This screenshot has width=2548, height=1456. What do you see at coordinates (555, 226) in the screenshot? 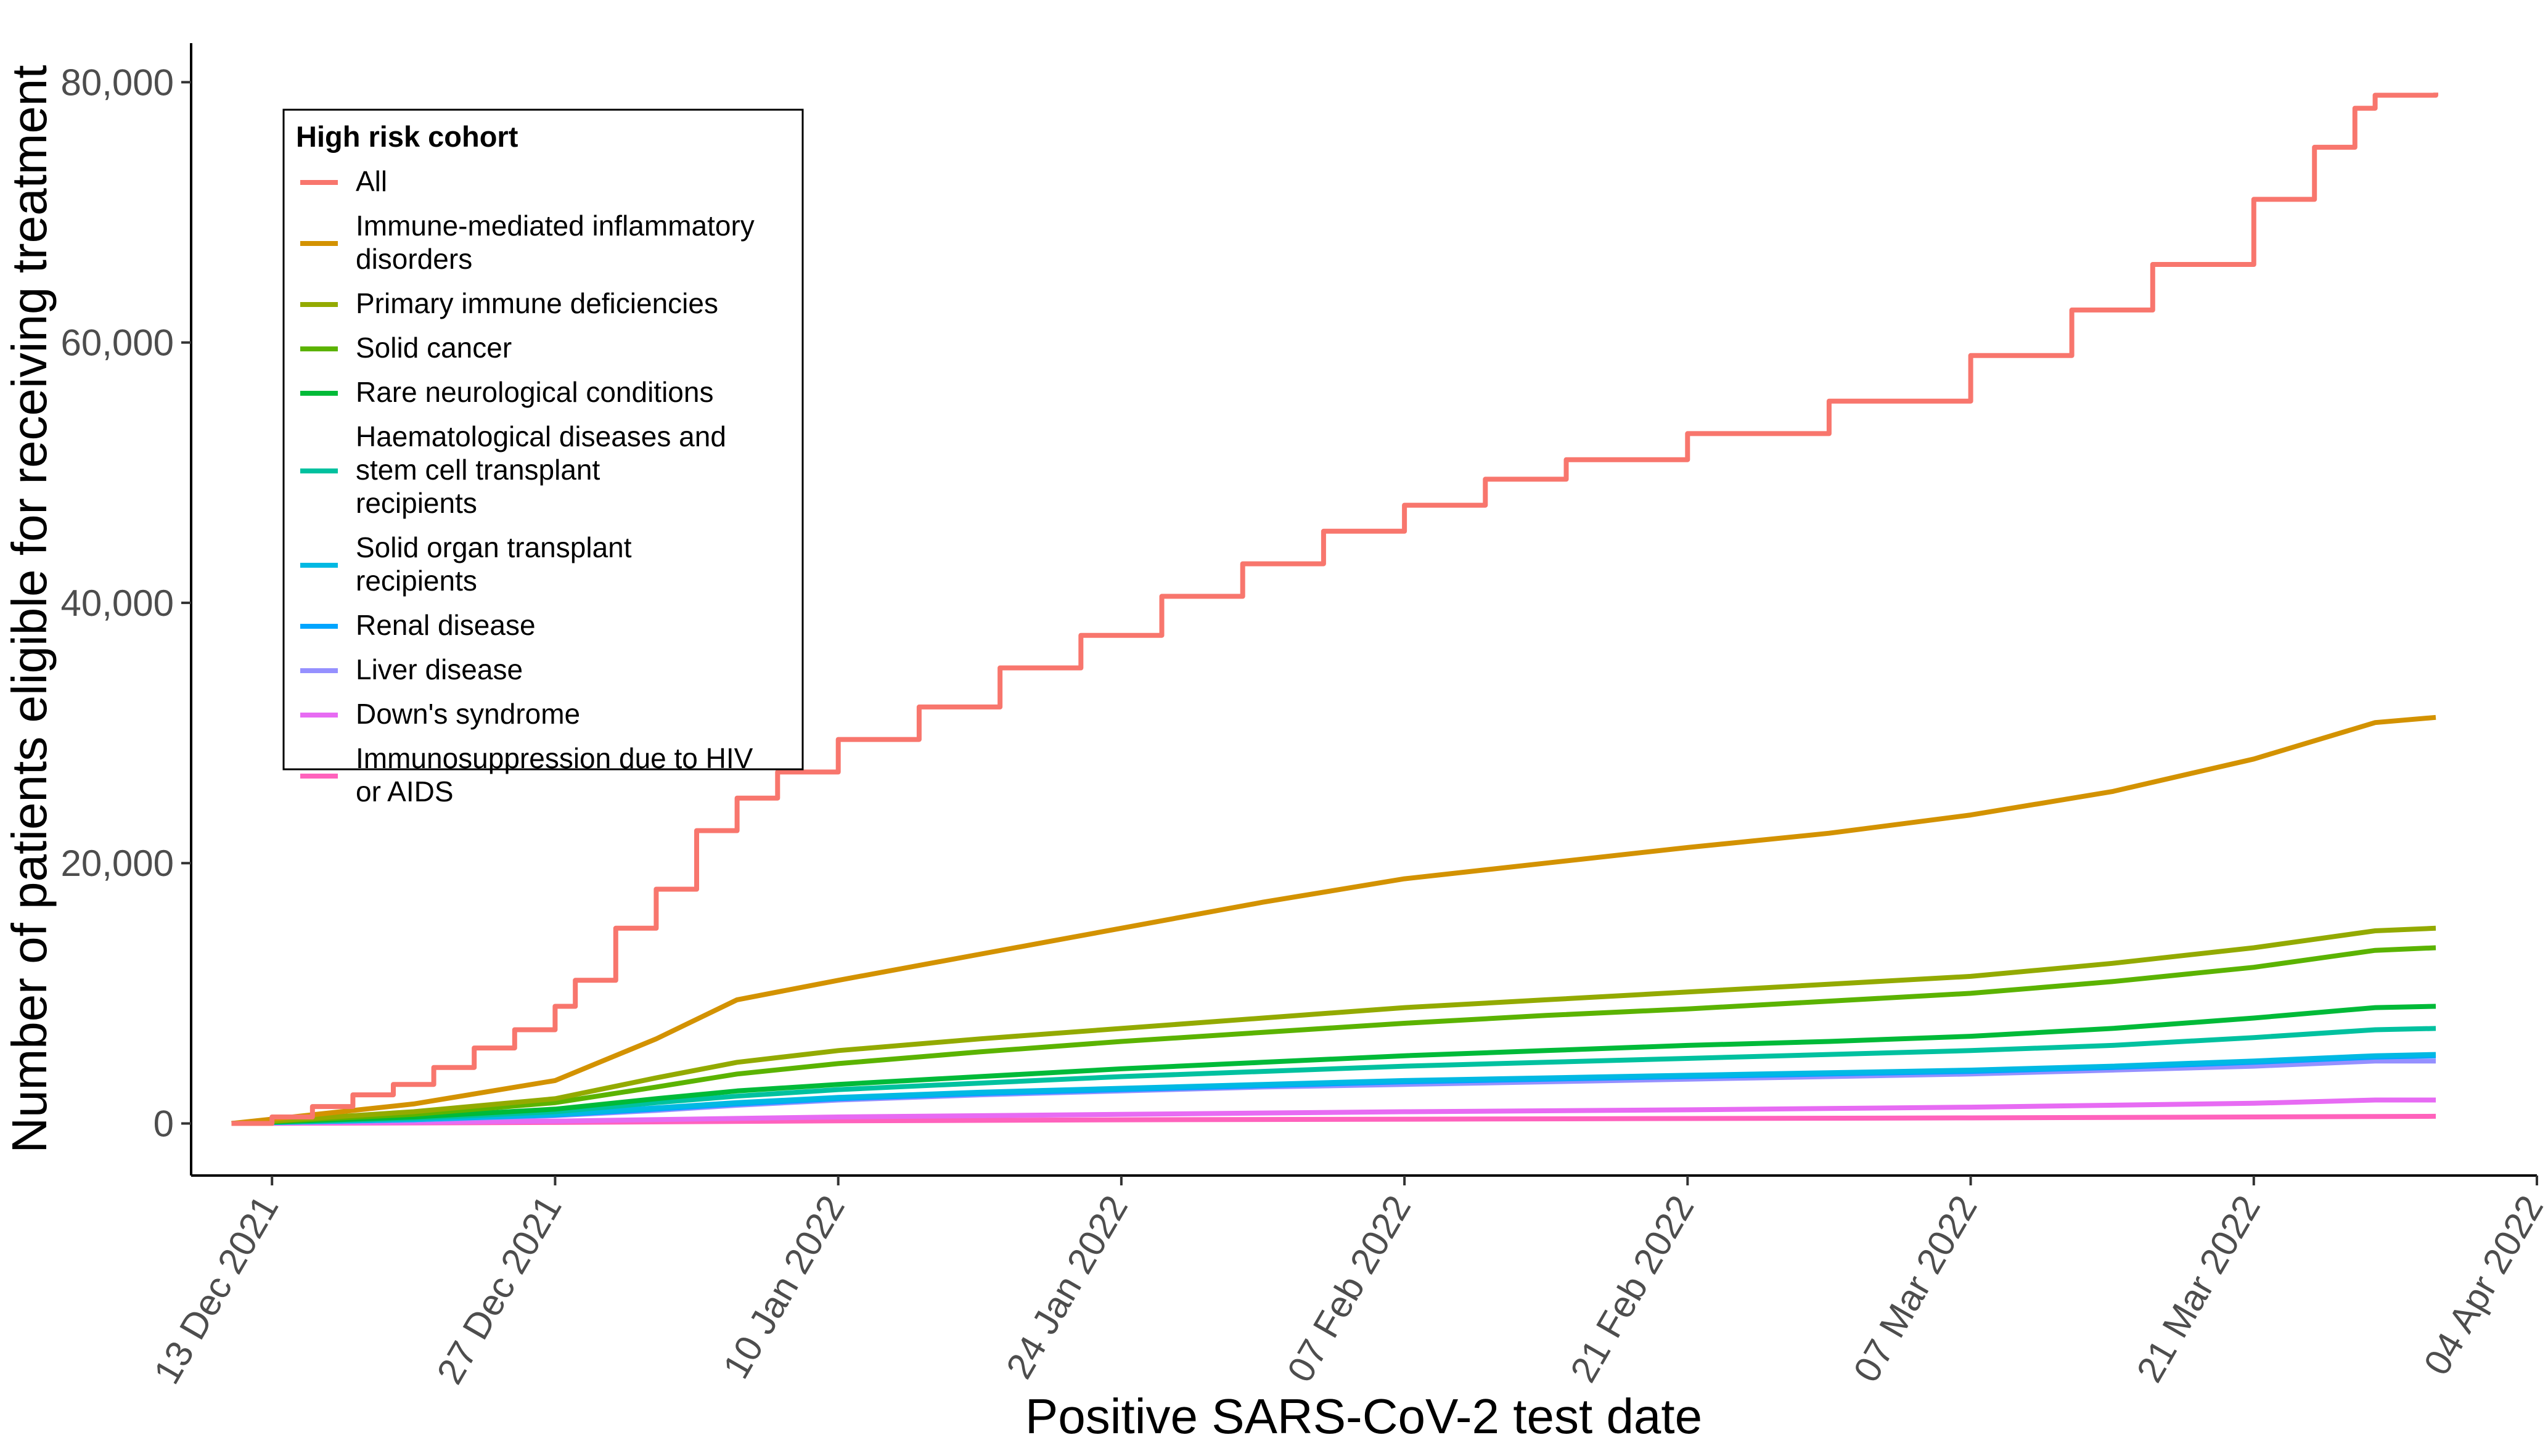
I see `legend-label: Immune-mediated inflammatory` at bounding box center [555, 226].